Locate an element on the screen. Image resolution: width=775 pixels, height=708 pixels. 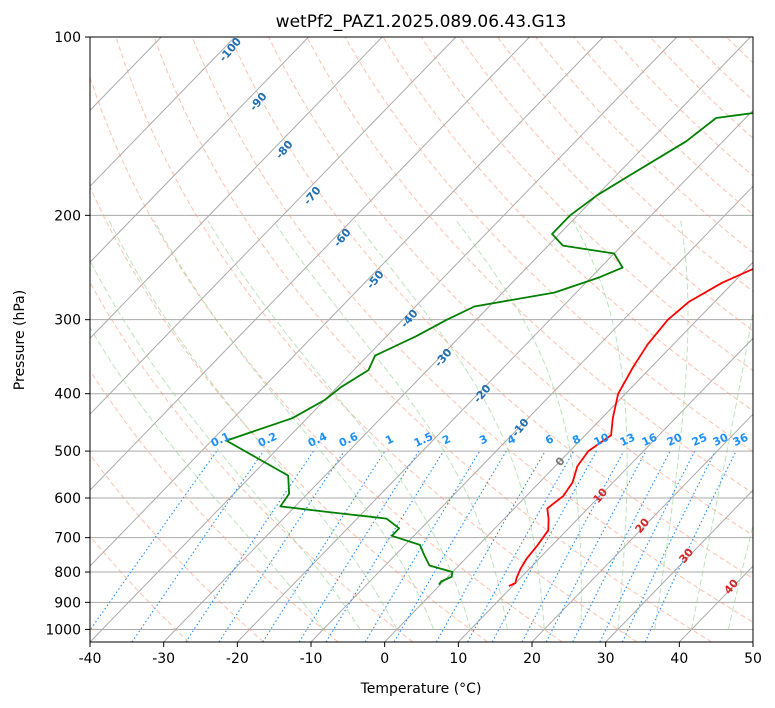
y-tick-label: 1000 is located at coordinates (63, 630).